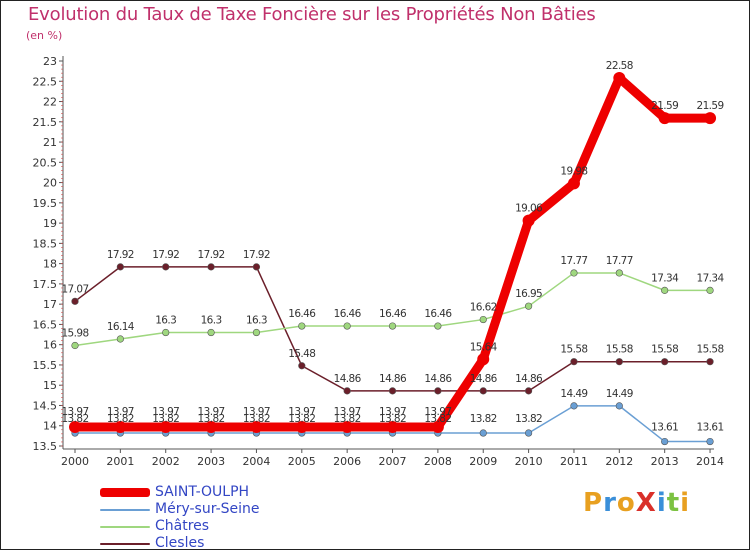 Image resolution: width=750 pixels, height=552 pixels. What do you see at coordinates (180, 543) in the screenshot?
I see `legend-label: Clesles` at bounding box center [180, 543].